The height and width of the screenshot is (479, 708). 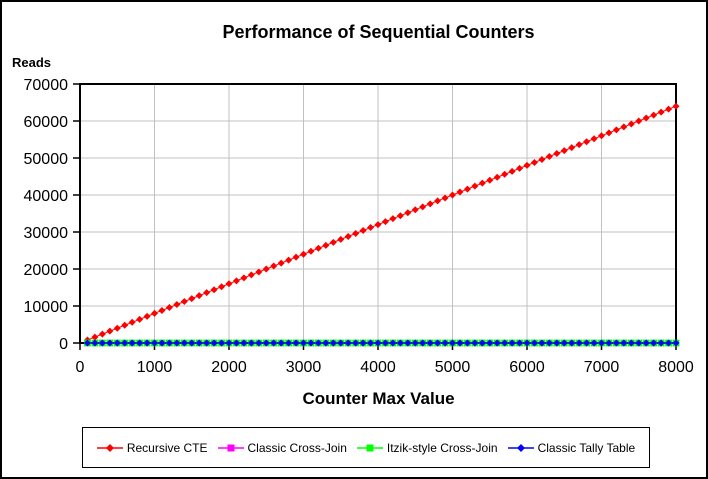 I want to click on diamond-marker-icon, so click(x=109, y=447).